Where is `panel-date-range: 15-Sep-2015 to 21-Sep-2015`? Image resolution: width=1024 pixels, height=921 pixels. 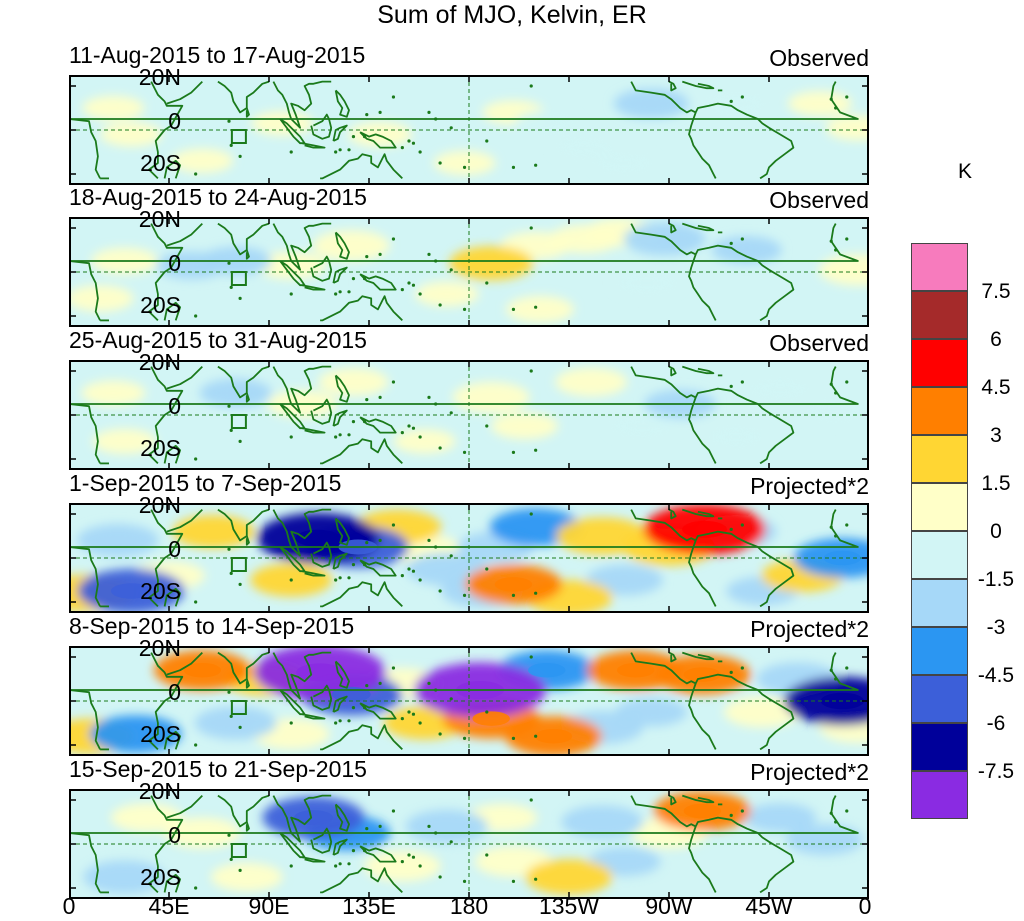
panel-date-range: 15-Sep-2015 to 21-Sep-2015 is located at coordinates (218, 769).